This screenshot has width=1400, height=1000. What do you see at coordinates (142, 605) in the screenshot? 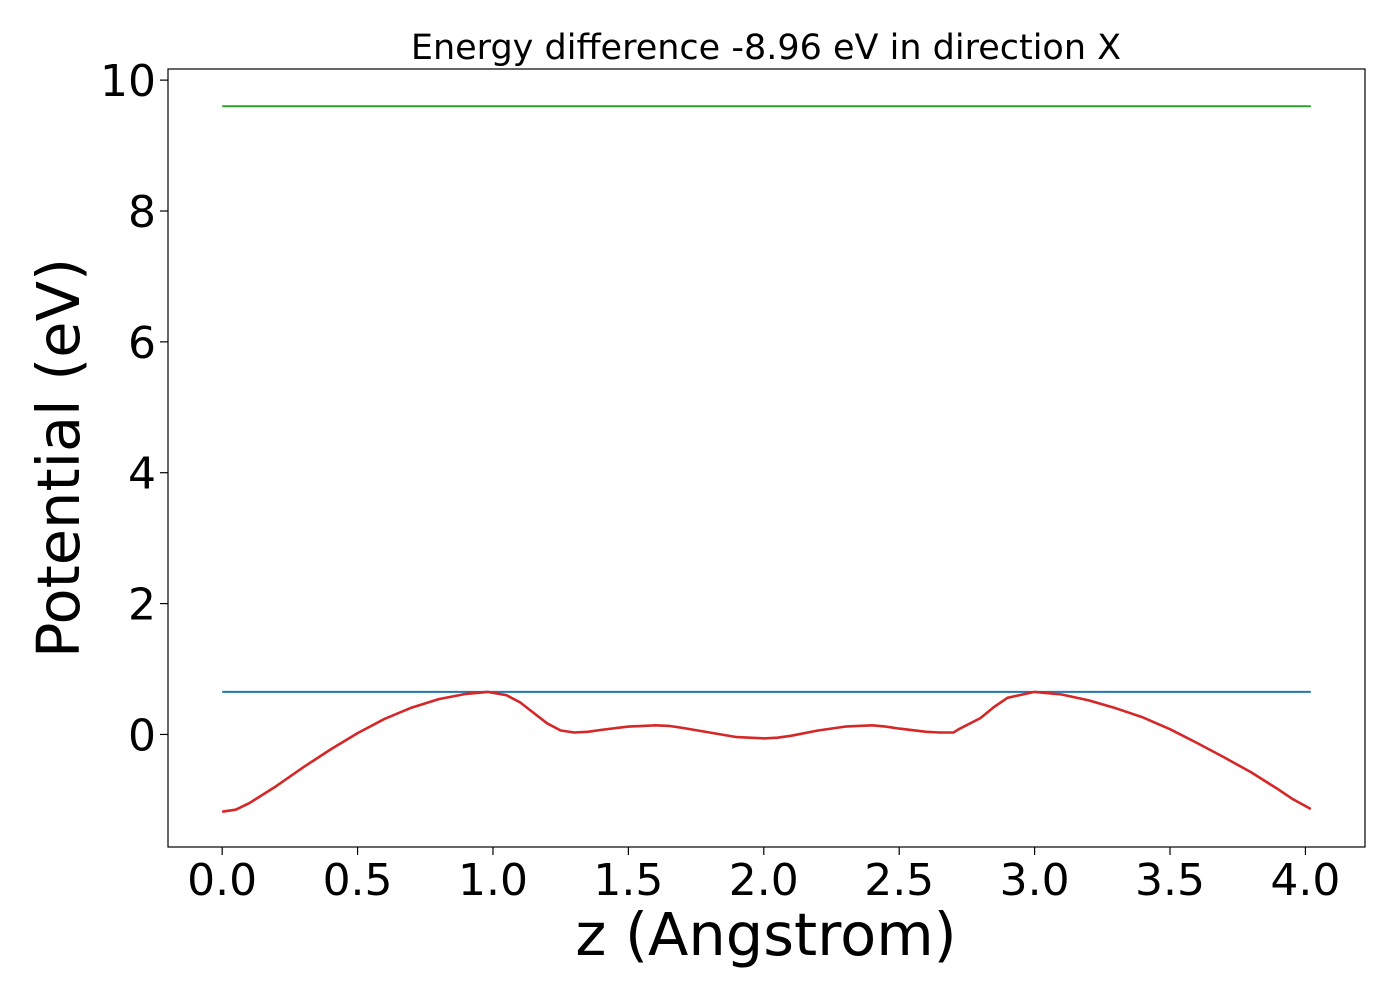
I see `y-tick-label: 2` at bounding box center [142, 605].